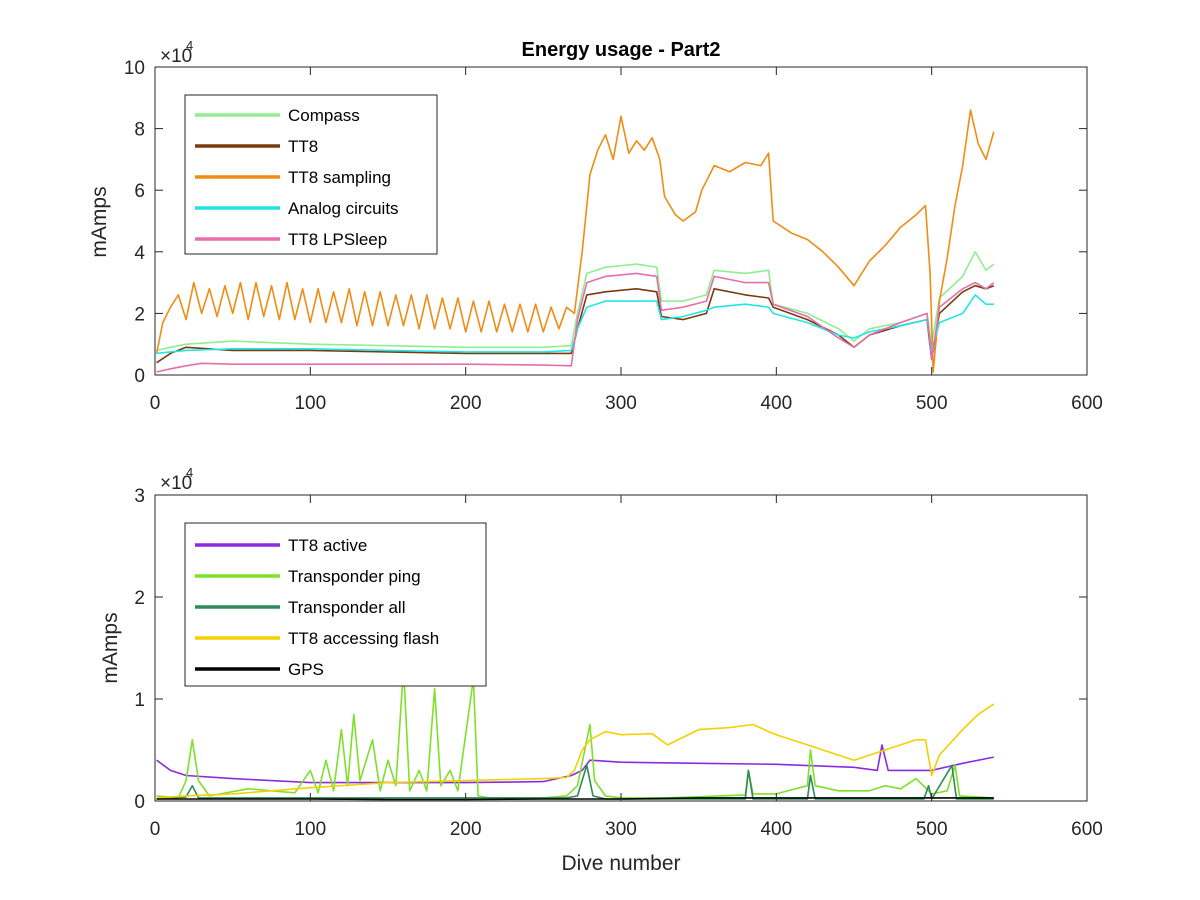 Image resolution: width=1200 pixels, height=900 pixels. What do you see at coordinates (347, 607) in the screenshot?
I see `legend-label: Transponder all` at bounding box center [347, 607].